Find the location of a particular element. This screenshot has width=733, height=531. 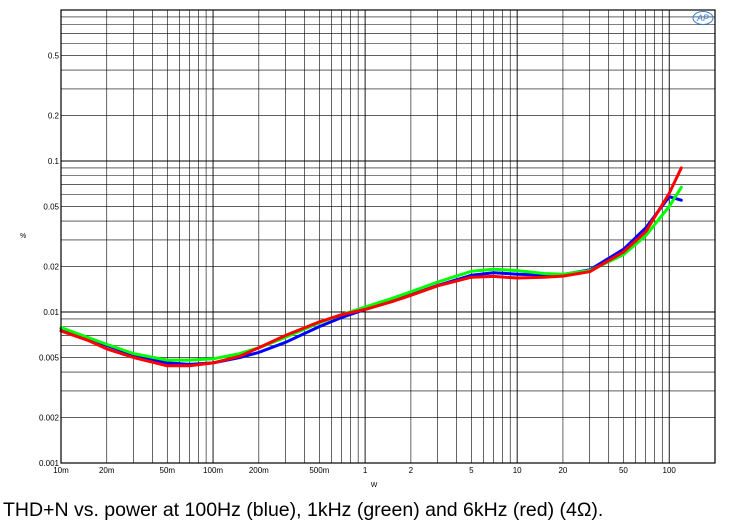

y-axis-label: % is located at coordinates (23, 236).